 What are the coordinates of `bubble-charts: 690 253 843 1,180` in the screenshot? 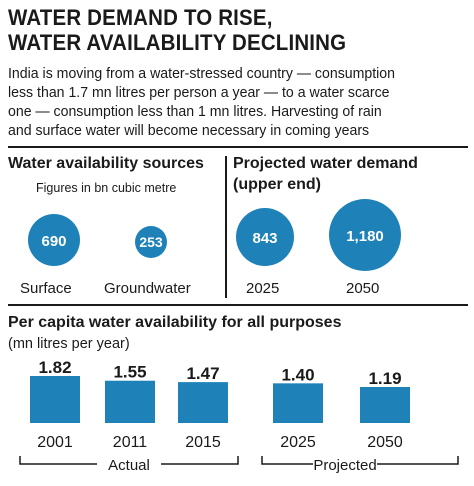 It's located at (214, 235).